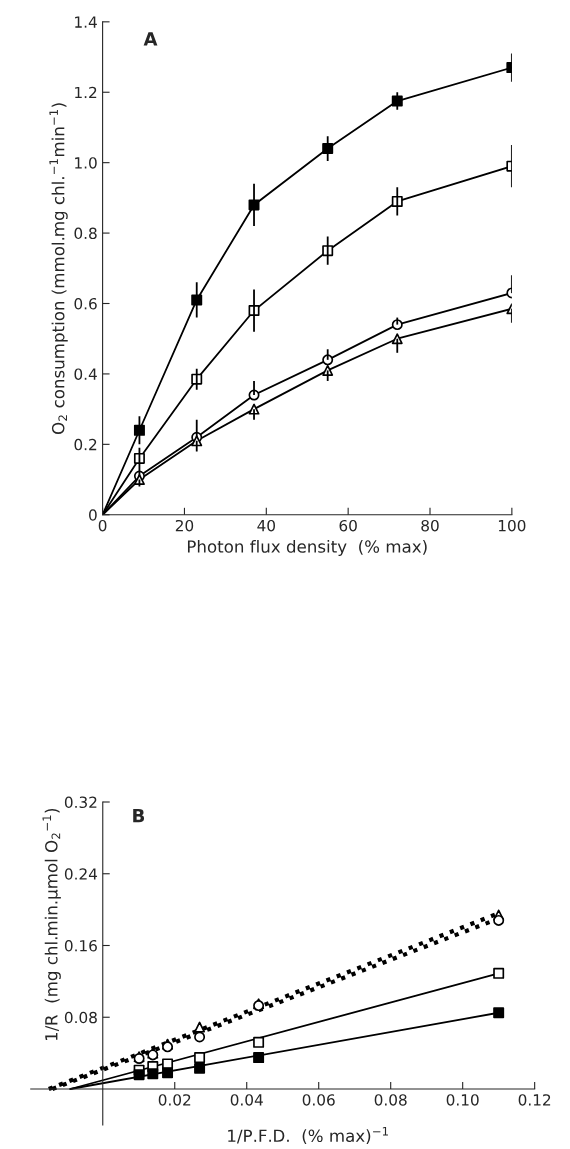  What do you see at coordinates (85, 303) in the screenshot?
I see `y-tick-label: 0.6` at bounding box center [85, 303].